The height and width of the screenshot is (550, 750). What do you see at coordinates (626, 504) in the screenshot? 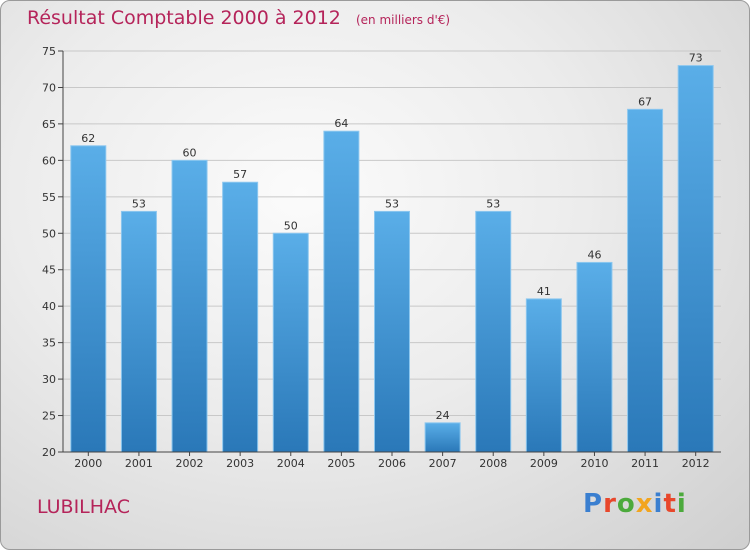
I see `logo-letter: o` at bounding box center [626, 504].